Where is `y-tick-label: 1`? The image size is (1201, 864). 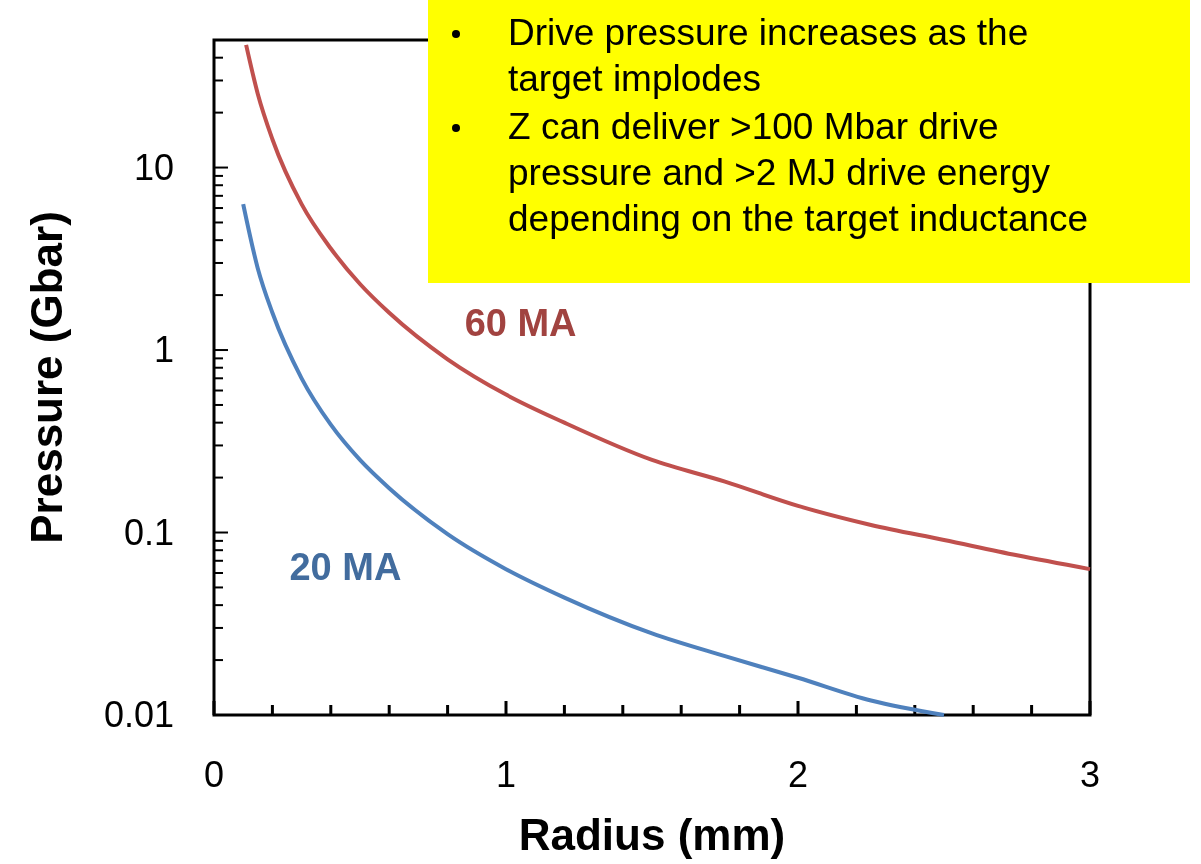 y-tick-label: 1 is located at coordinates (163, 350).